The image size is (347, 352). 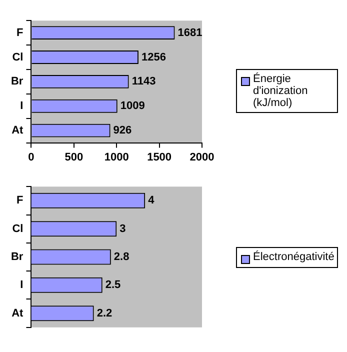 I want to click on data-label: 1143, so click(x=144, y=82).